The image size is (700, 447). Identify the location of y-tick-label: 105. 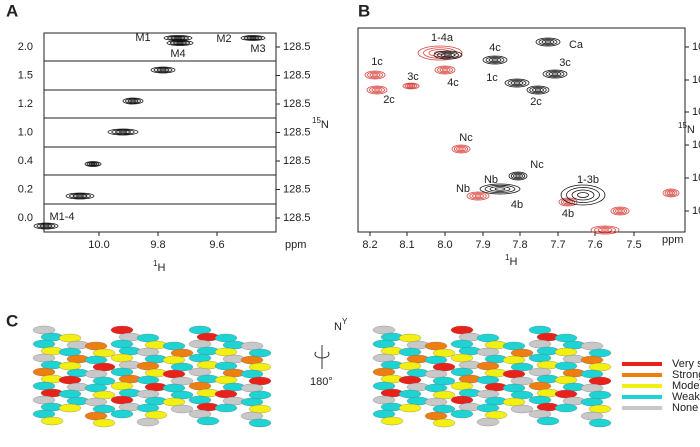
(696, 80).